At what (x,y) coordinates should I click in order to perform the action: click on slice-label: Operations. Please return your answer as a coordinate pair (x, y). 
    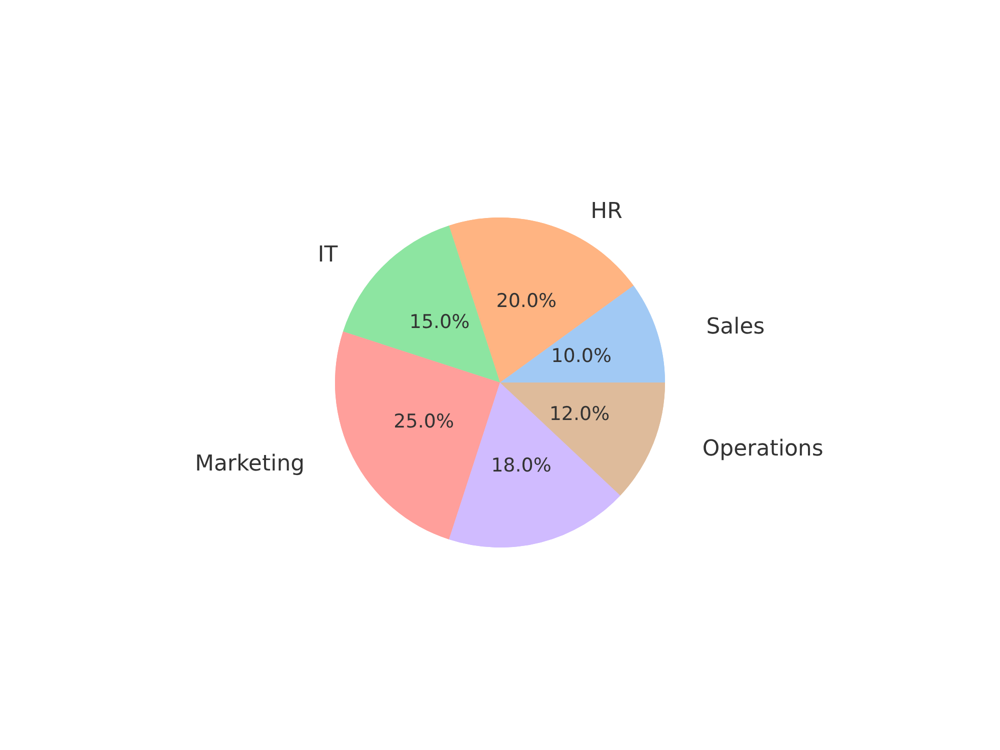
    Looking at the image, I should click on (763, 449).